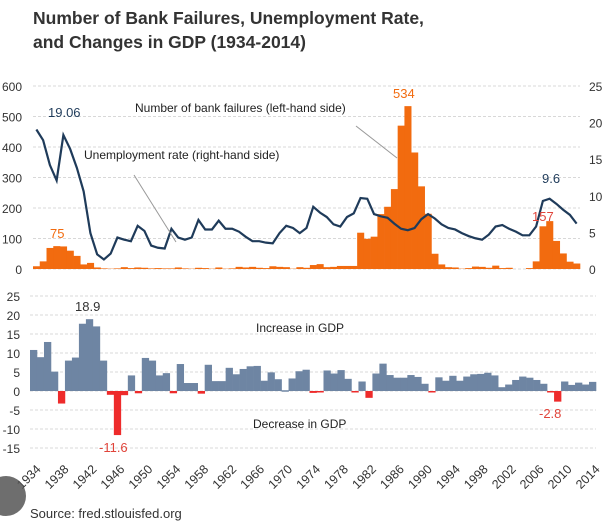  I want to click on label-gdp-recent-min: -2.8, so click(550, 413).